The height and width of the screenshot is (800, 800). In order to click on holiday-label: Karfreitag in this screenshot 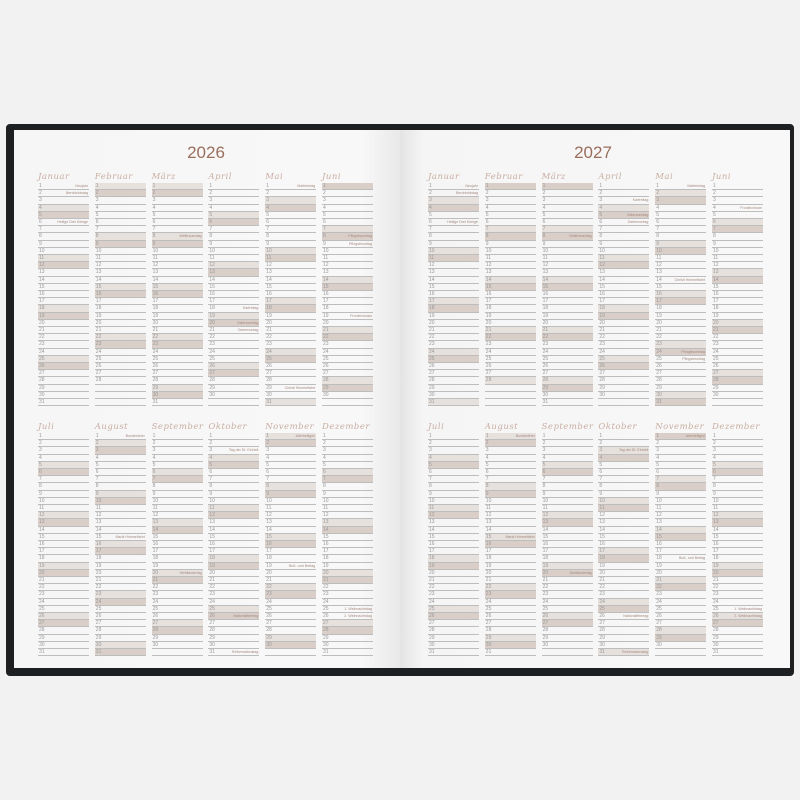, I will do `click(250, 308)`.